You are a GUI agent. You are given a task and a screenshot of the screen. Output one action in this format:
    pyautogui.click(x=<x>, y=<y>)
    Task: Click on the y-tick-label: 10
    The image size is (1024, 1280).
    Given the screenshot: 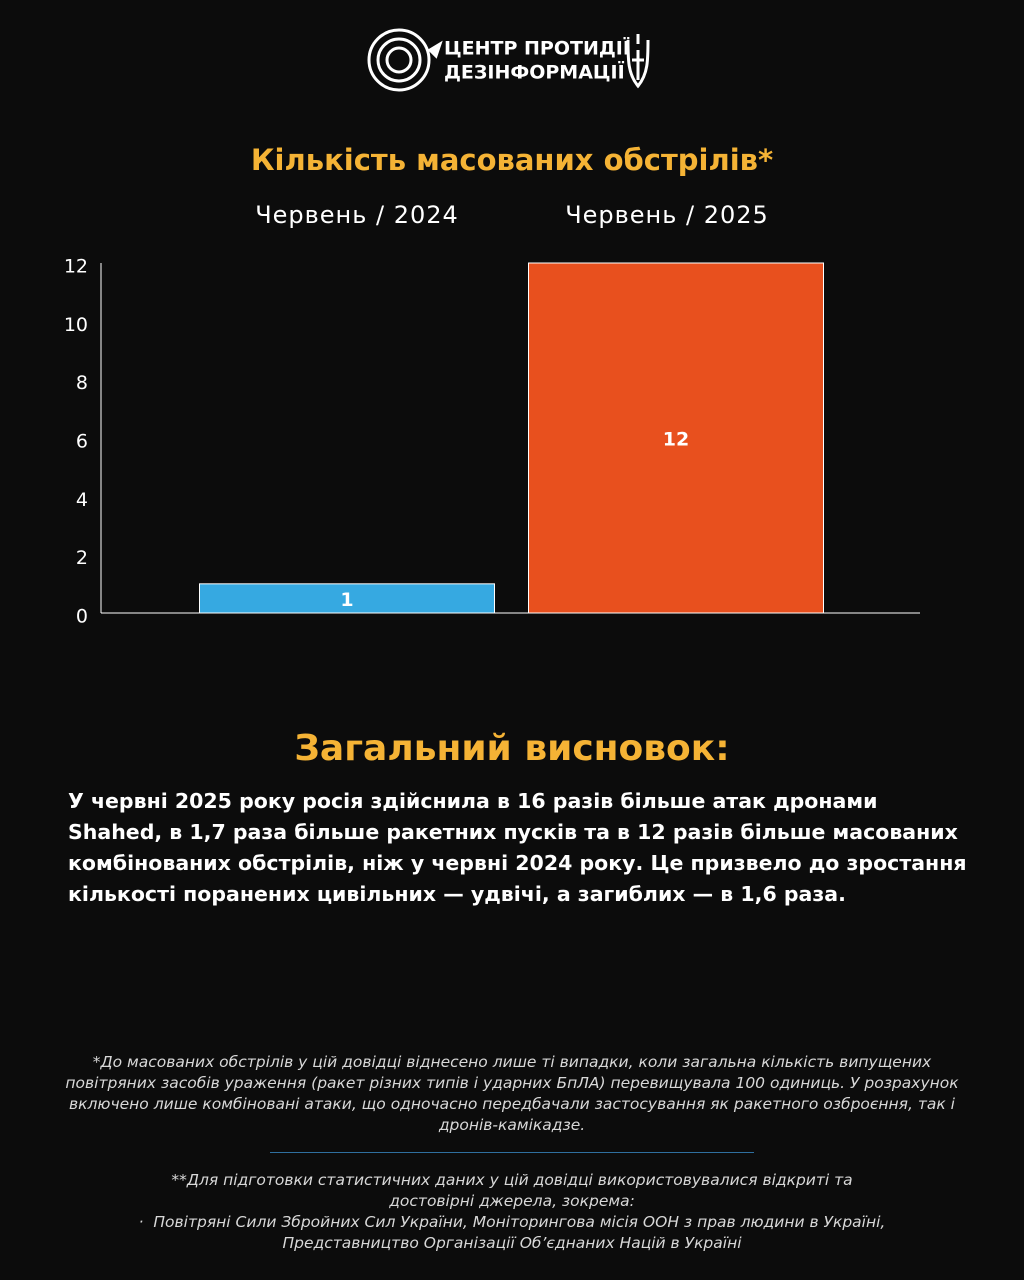 What is the action you would take?
    pyautogui.click(x=76, y=325)
    